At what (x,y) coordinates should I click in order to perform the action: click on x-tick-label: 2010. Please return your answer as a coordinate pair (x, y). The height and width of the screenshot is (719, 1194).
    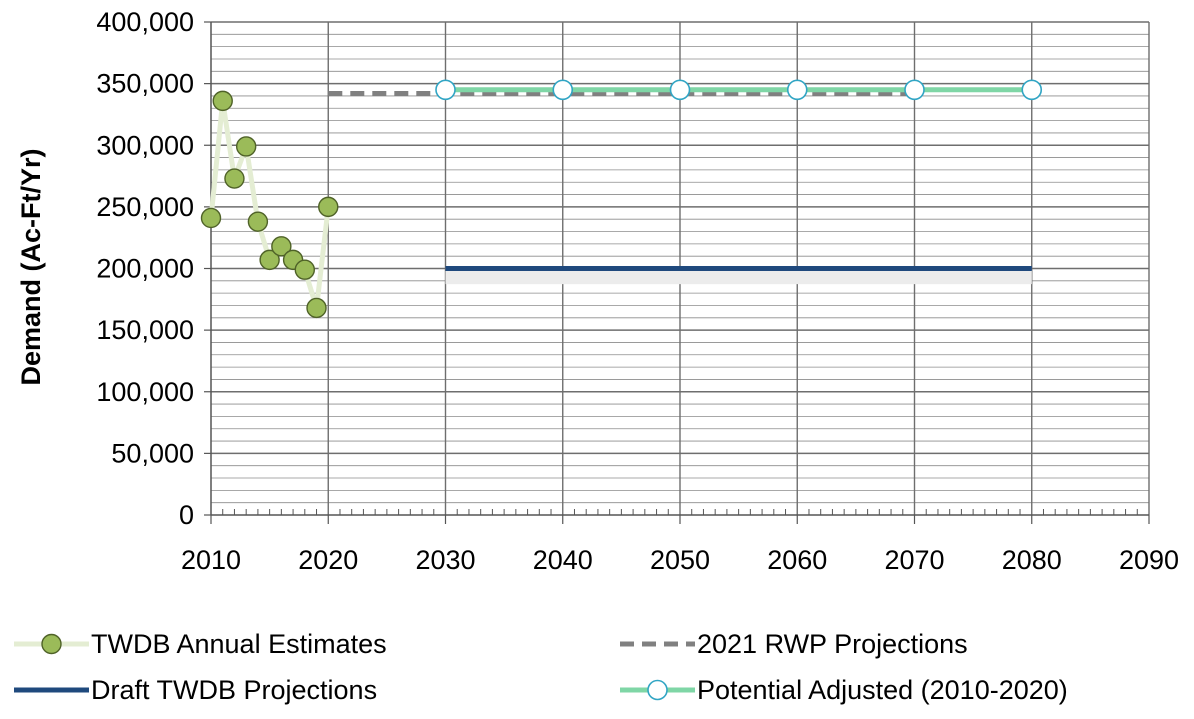
    Looking at the image, I should click on (211, 560).